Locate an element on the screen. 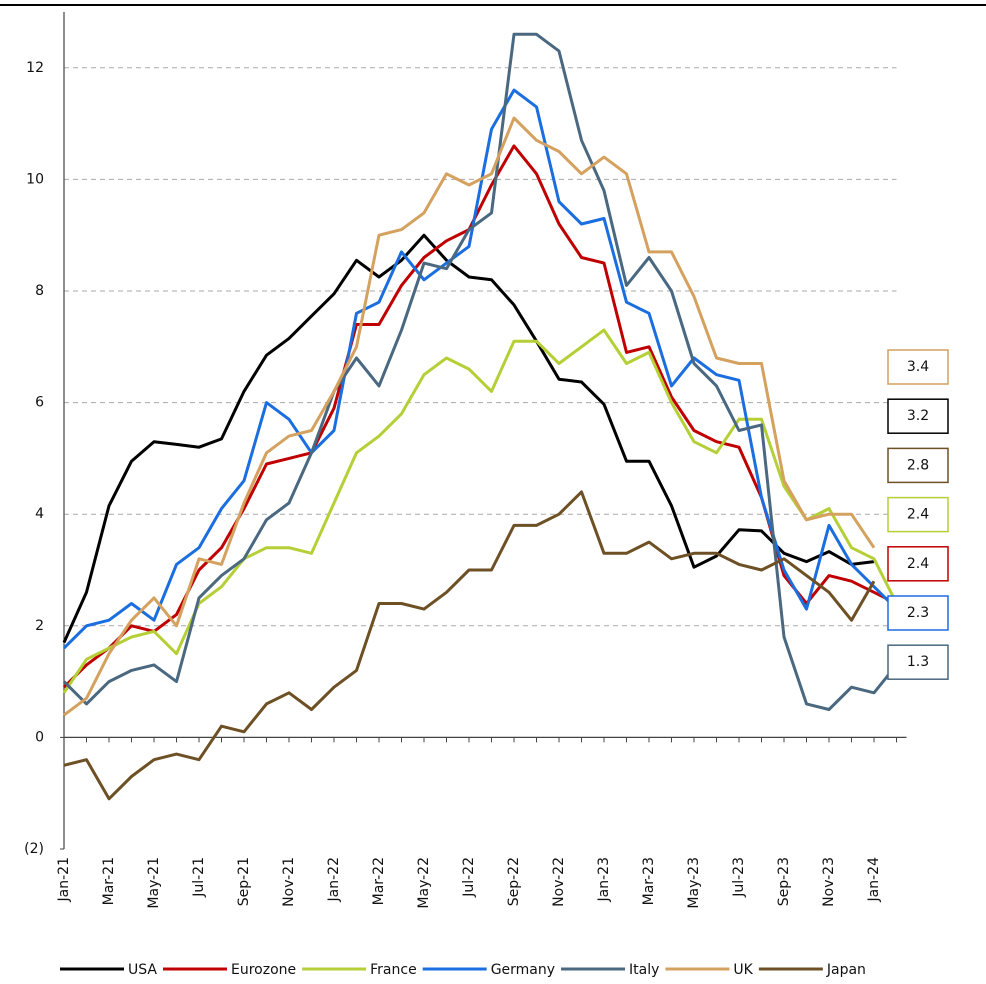 This screenshot has height=984, width=986. y-tick-label: (2) is located at coordinates (34, 849).